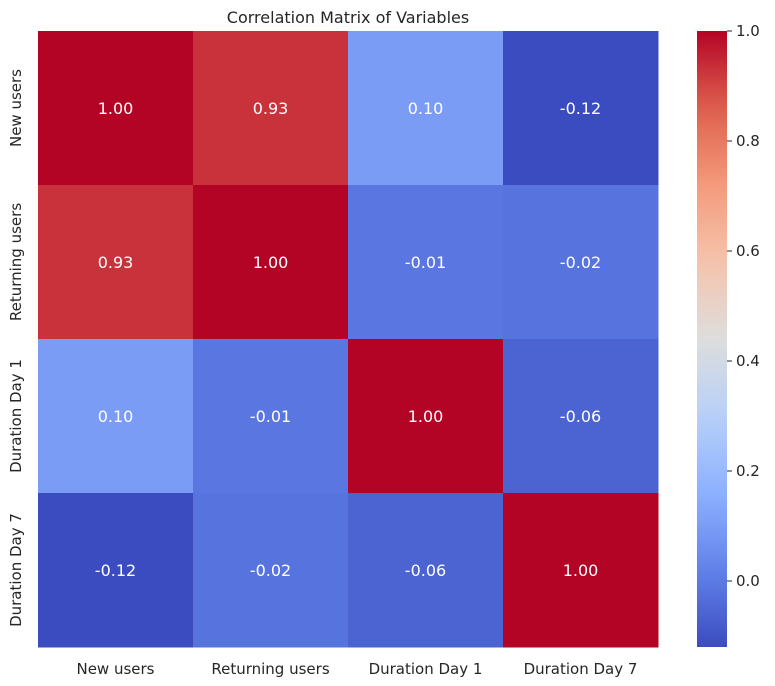 The height and width of the screenshot is (686, 775). I want to click on colorbar-tick-label: 0.0, so click(748, 581).